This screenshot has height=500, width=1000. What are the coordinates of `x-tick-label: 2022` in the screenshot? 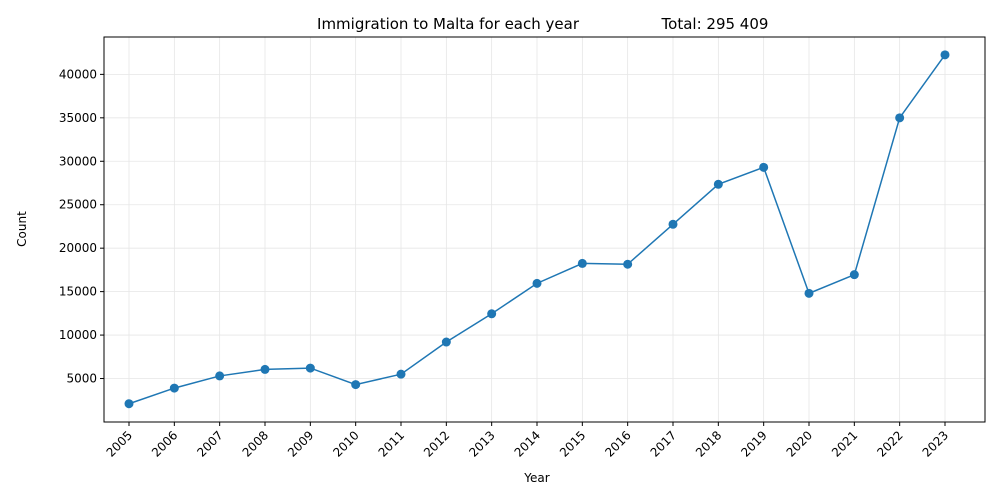 It's located at (889, 443).